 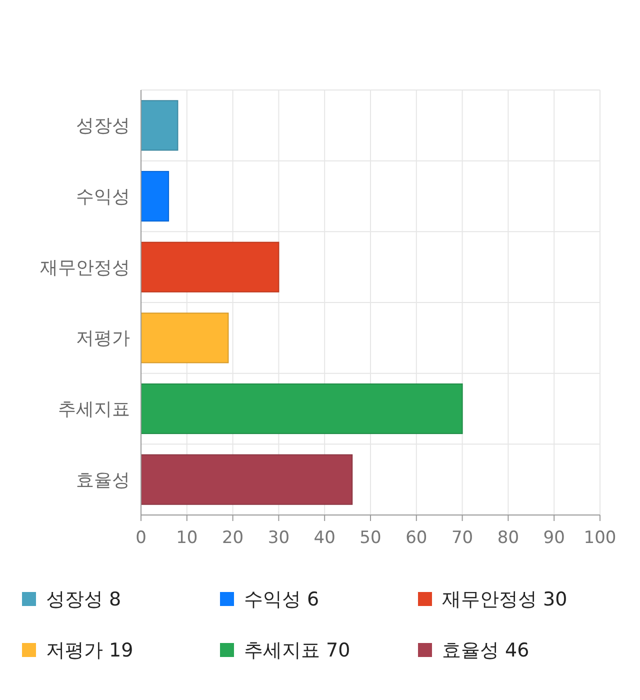 I want to click on x-tick-label: 100, so click(x=600, y=538).